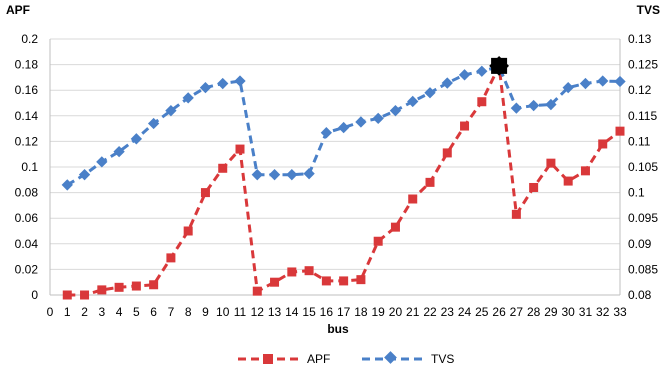 The width and height of the screenshot is (668, 374). I want to click on right-y-tick-label: 0.125, so click(643, 65).